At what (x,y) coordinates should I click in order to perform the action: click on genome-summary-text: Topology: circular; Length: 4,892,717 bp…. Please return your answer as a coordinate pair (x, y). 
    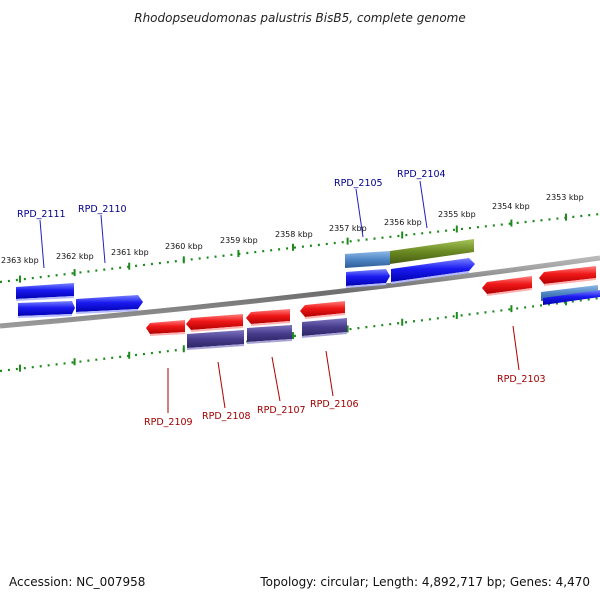
    Looking at the image, I should click on (424, 582).